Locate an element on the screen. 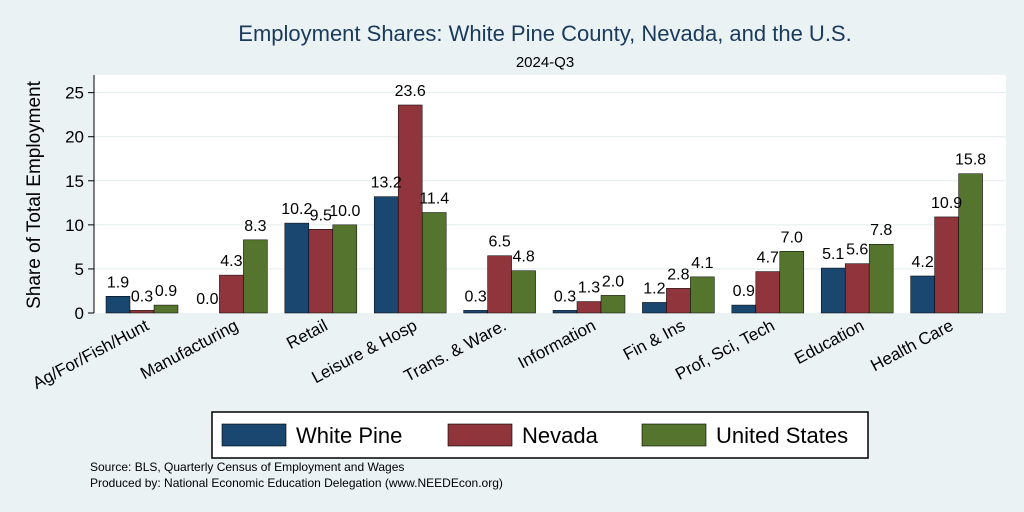  data-label: 7.0 is located at coordinates (792, 237).